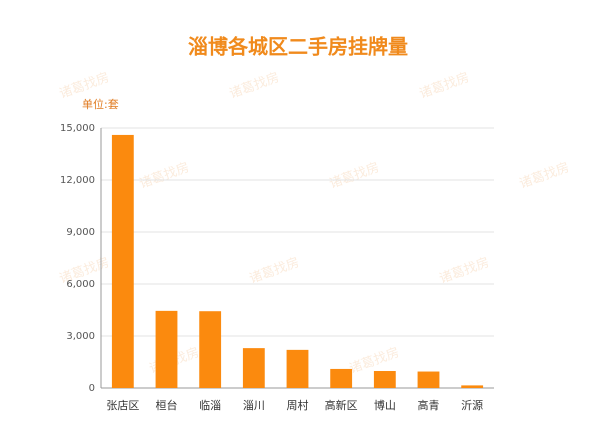 The image size is (596, 421). Describe the element at coordinates (92, 388) in the screenshot. I see `y-tick-label: 0` at that location.